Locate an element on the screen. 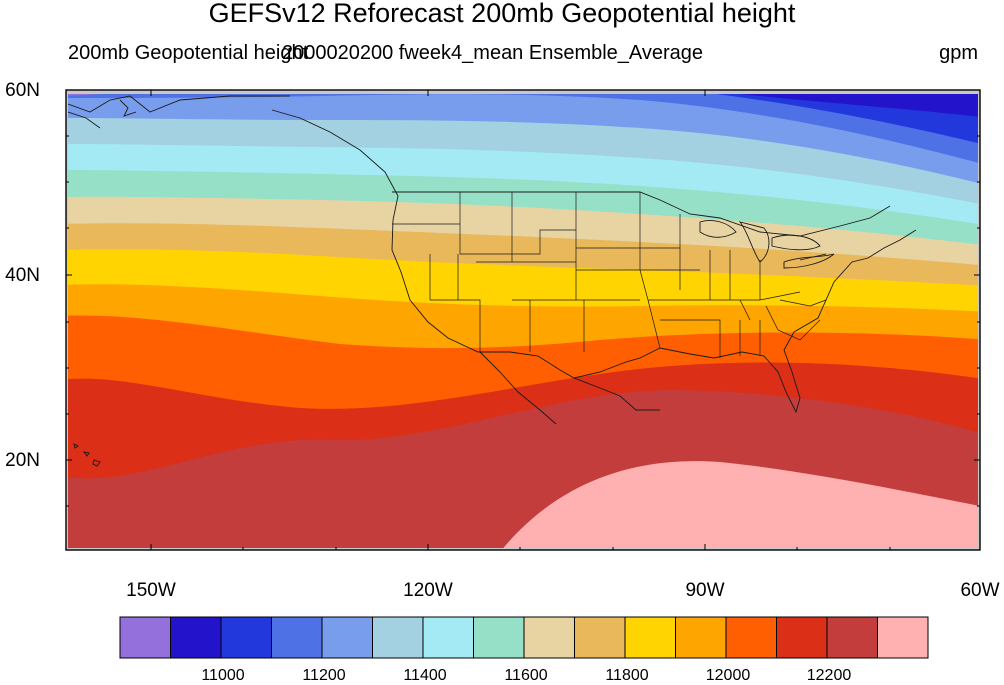 This screenshot has height=685, width=1004. alaska-panhandle is located at coordinates (102, 114).